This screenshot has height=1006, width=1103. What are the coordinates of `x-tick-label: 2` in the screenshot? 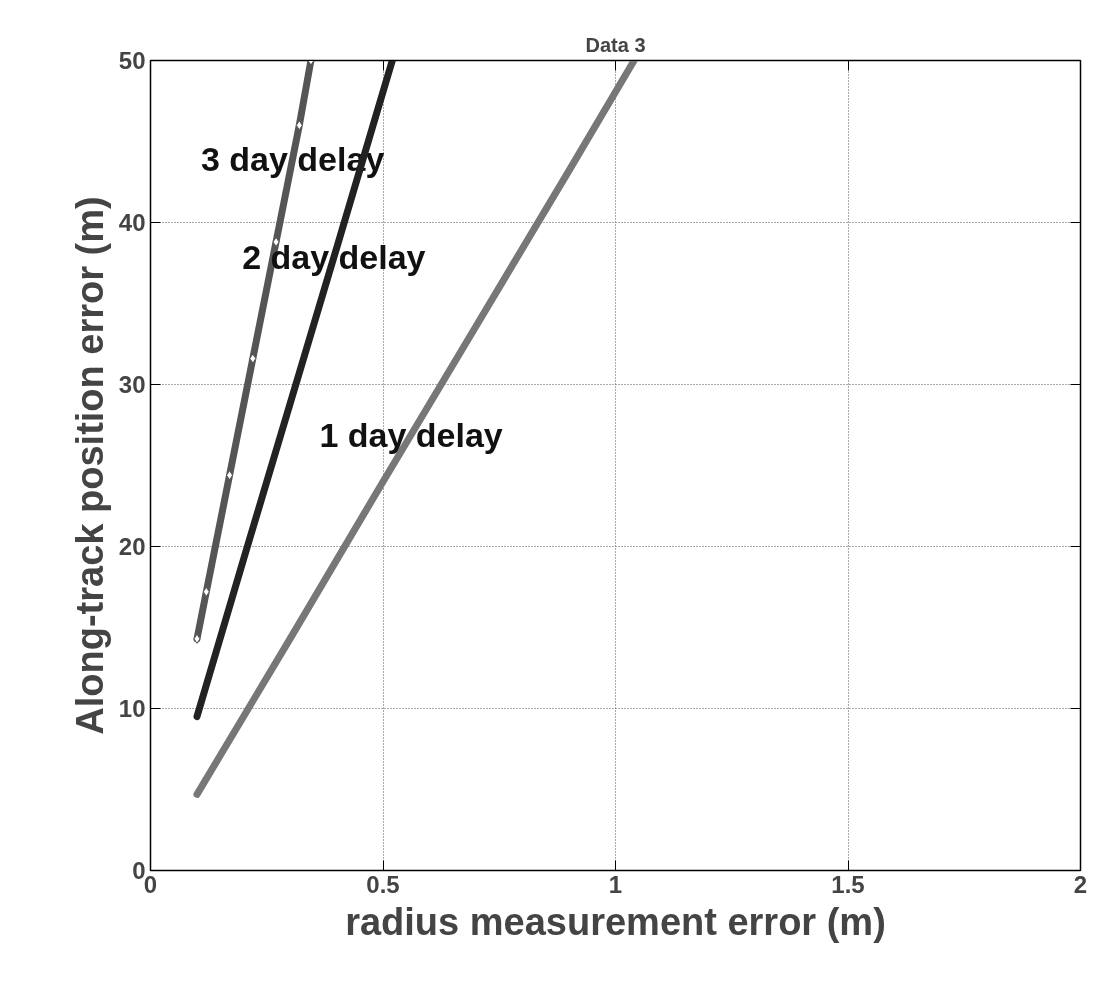 It's located at (1080, 884).